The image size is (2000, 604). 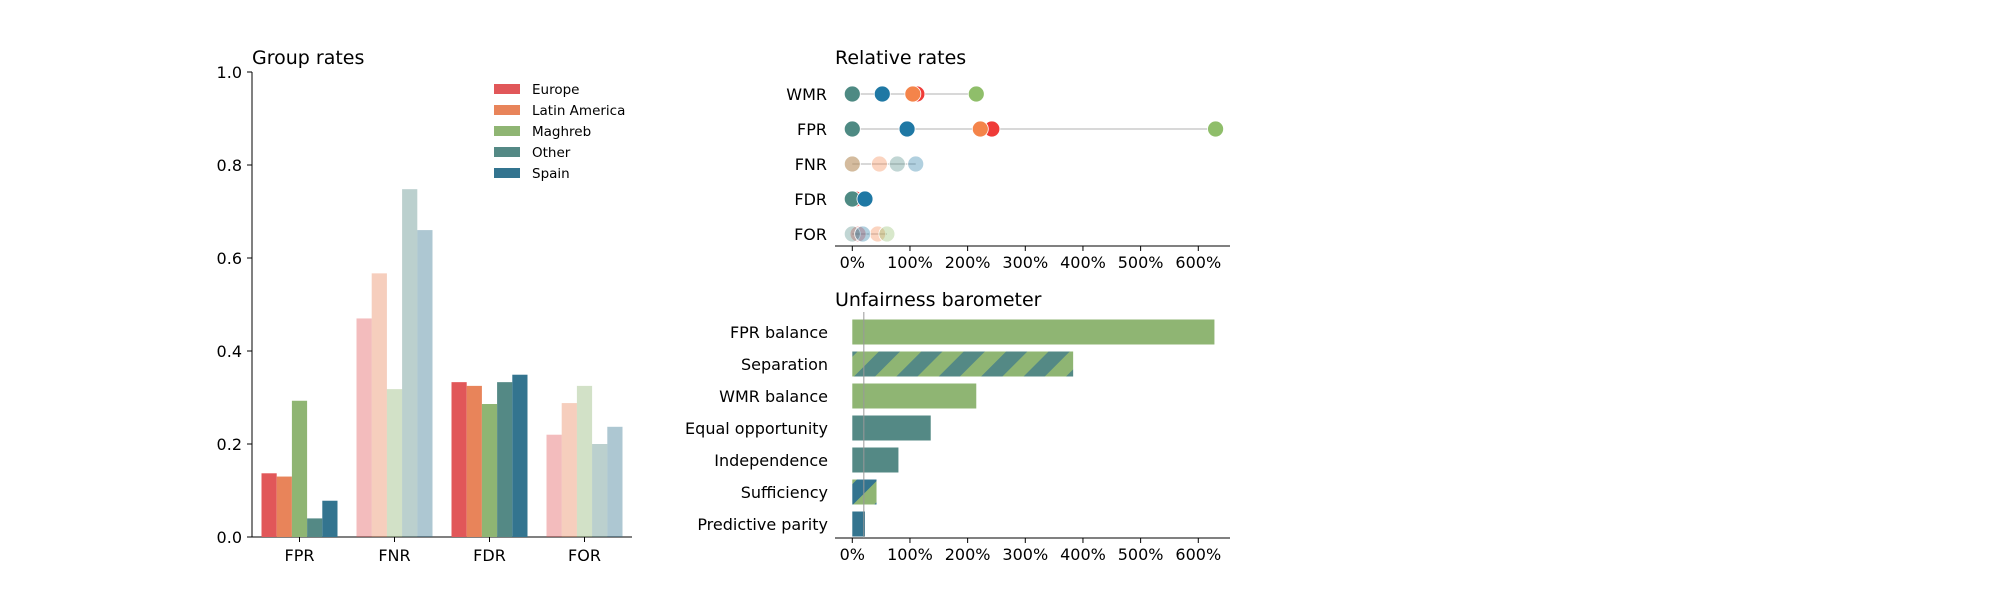 I want to click on bar-for-latin-america, so click(x=569, y=470).